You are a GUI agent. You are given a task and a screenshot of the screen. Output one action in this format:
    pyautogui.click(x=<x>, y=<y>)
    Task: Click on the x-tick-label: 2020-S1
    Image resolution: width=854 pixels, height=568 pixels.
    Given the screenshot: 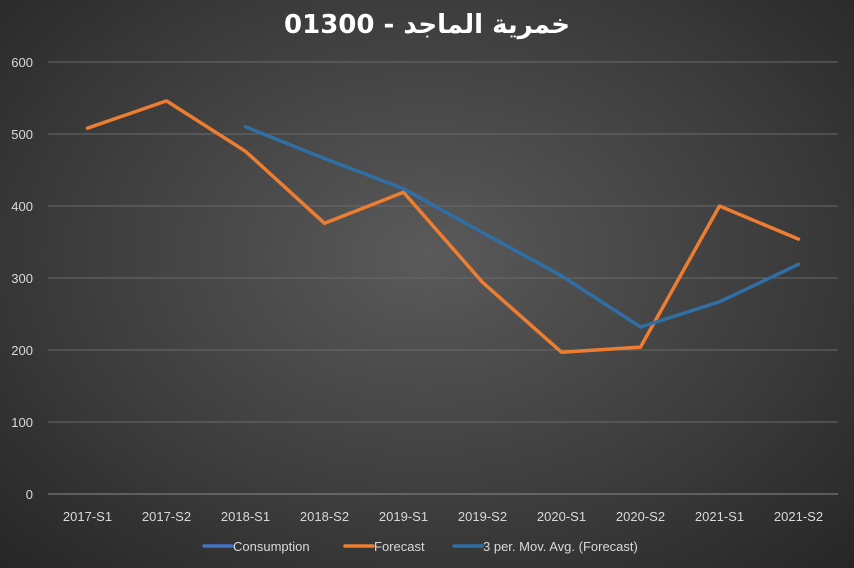 What is the action you would take?
    pyautogui.click(x=561, y=516)
    